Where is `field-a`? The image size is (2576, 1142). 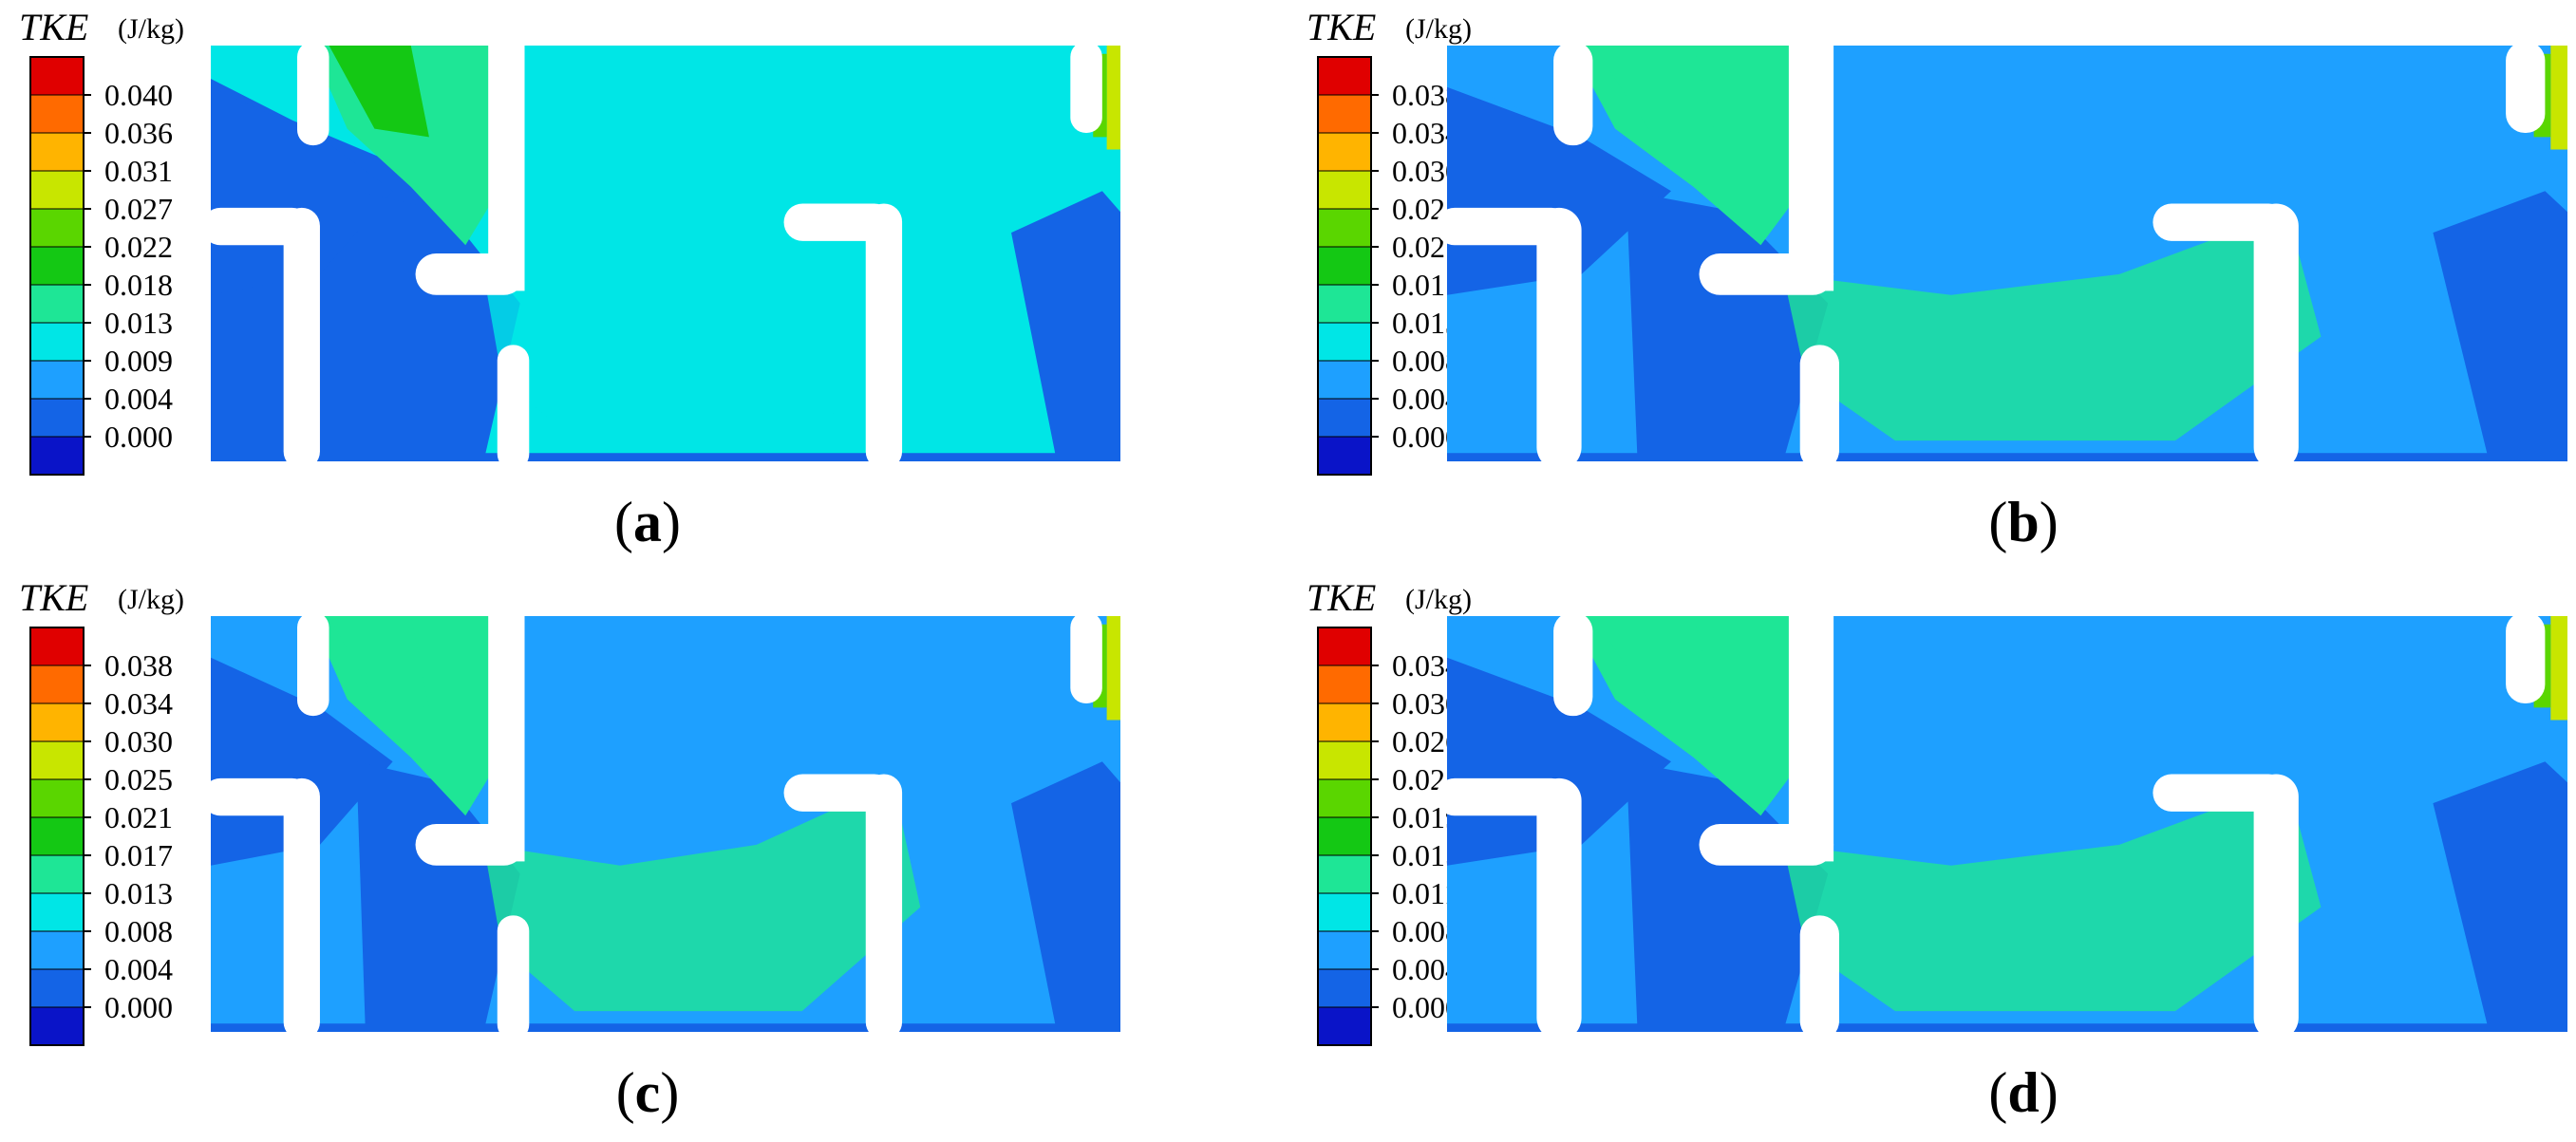 field-a is located at coordinates (660, 256).